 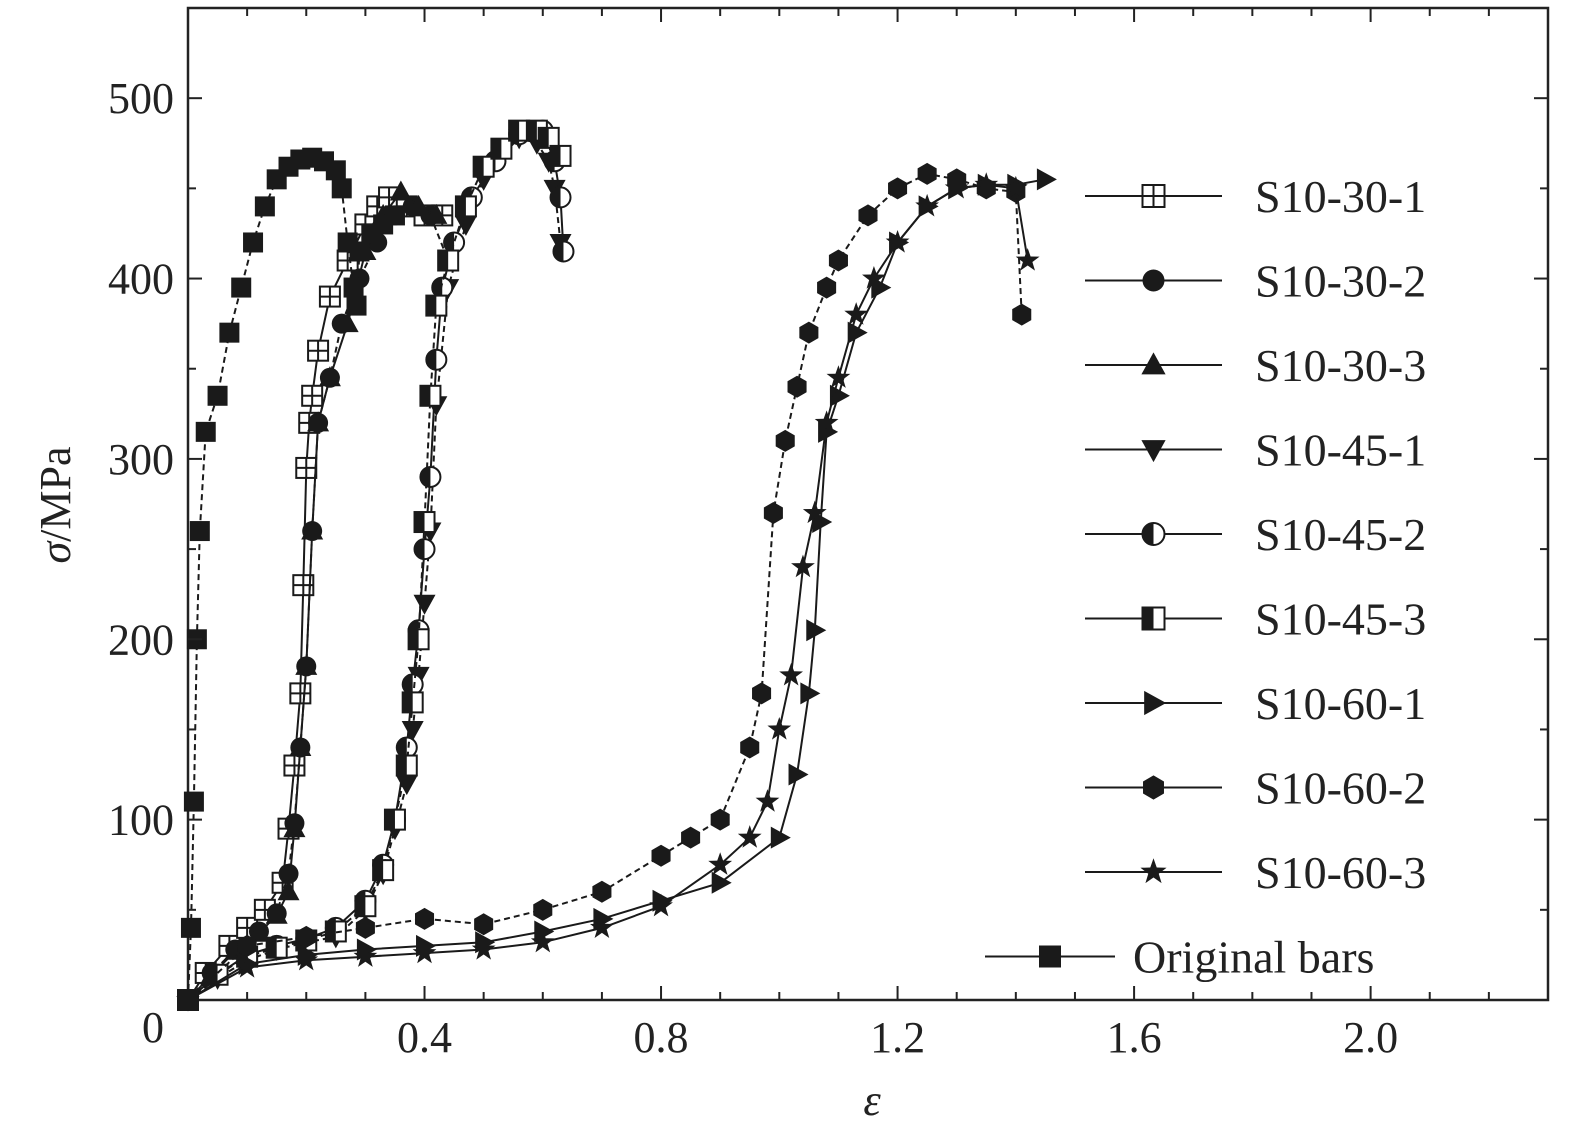 I want to click on legend-label: S10-30-3, so click(x=1340, y=365).